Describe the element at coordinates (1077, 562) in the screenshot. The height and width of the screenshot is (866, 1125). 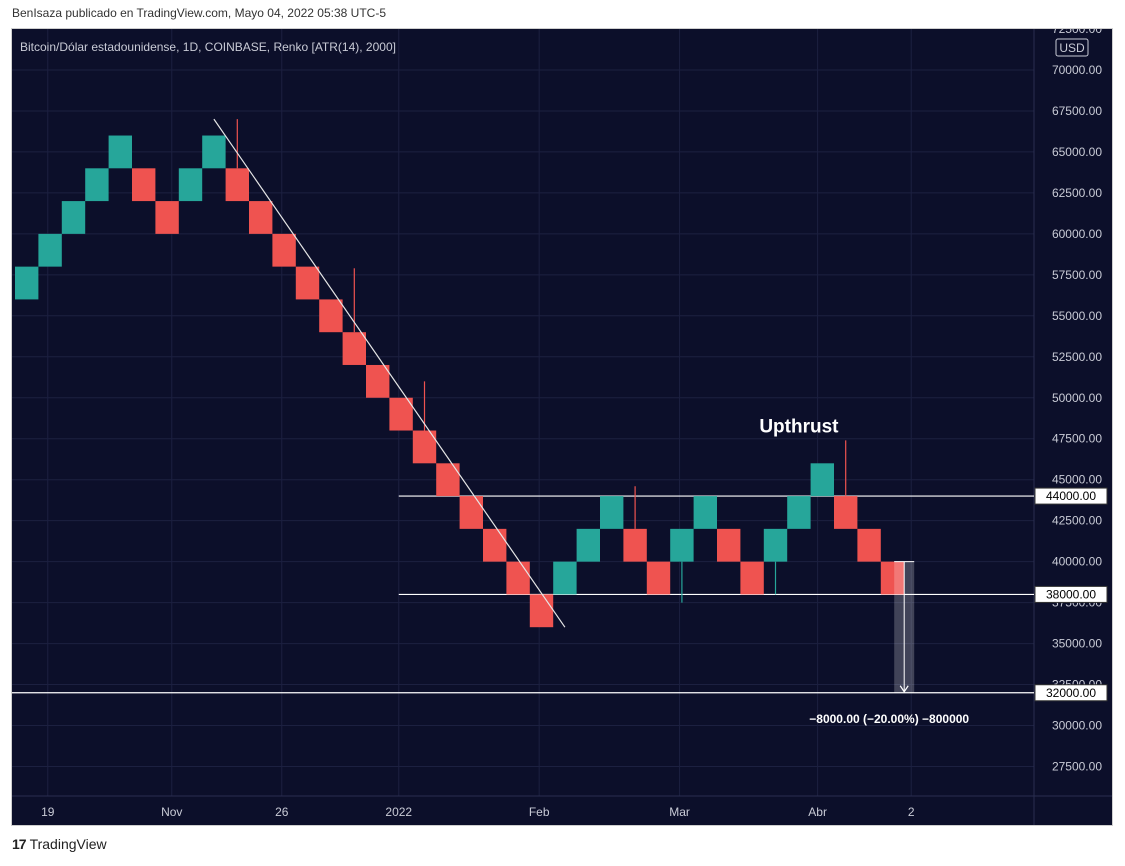
I see `y-tick-label: 40000.00` at that location.